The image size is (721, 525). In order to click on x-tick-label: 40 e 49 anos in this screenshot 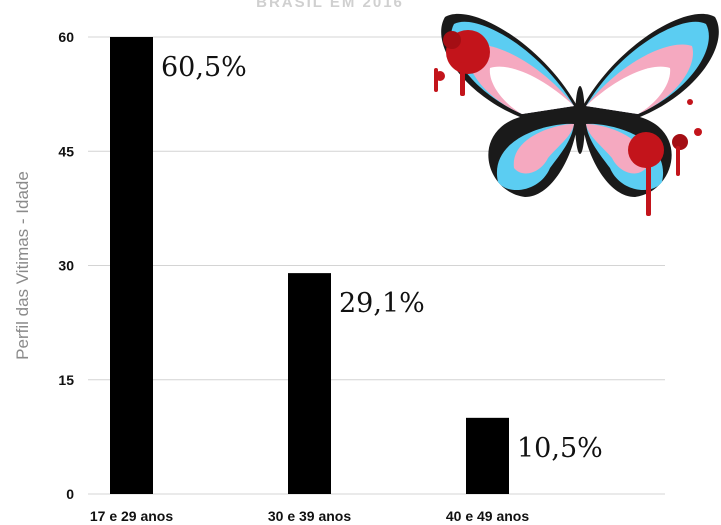, I will do `click(487, 516)`.